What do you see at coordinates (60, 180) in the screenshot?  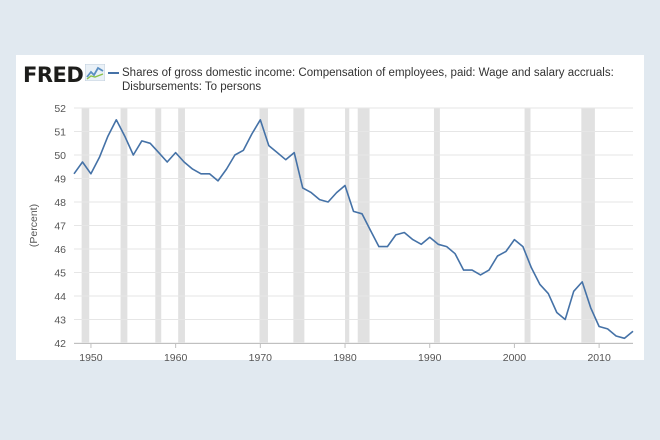 I see `y-tick-label: 49` at bounding box center [60, 180].